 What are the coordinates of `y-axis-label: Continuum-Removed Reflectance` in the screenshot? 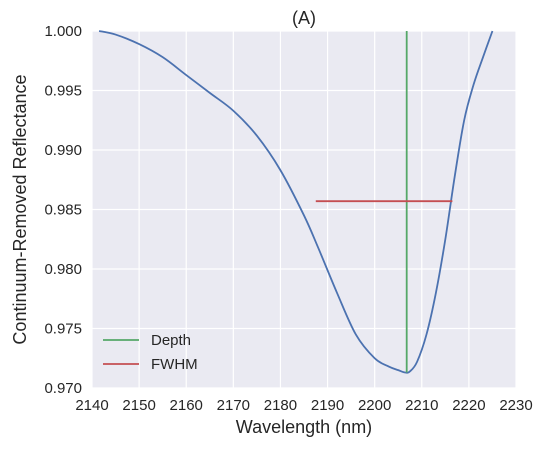 It's located at (20, 209).